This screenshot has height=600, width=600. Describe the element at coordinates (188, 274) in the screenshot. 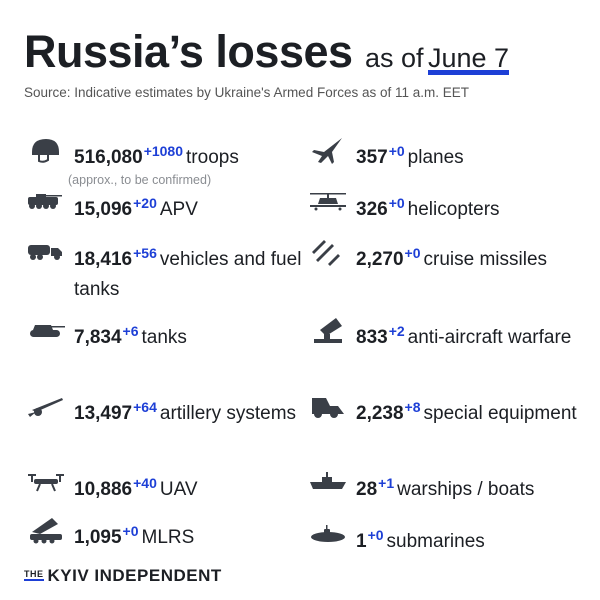

I see `loss-label: vehicles and fuel tanks` at that location.